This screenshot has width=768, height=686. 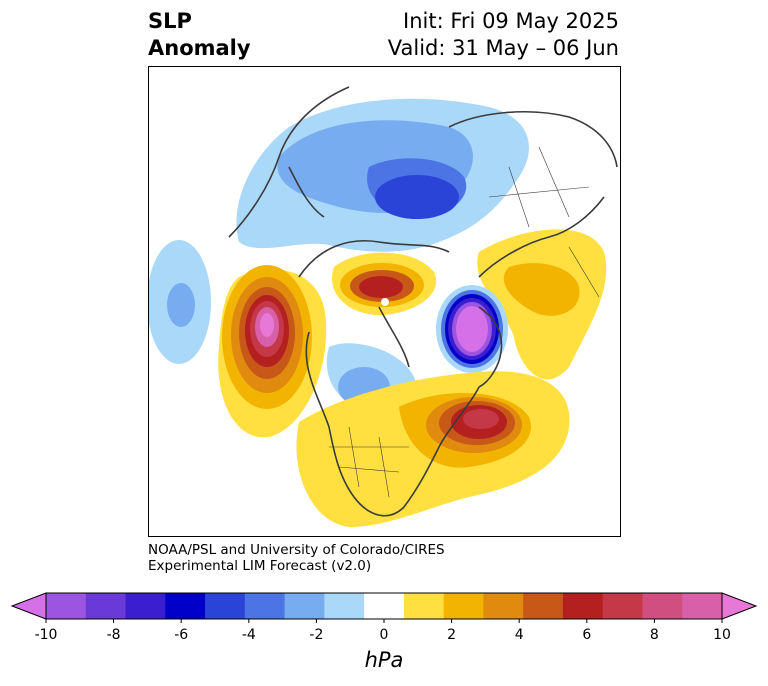 I want to click on colorbar-tick-label: -6, so click(x=181, y=635).